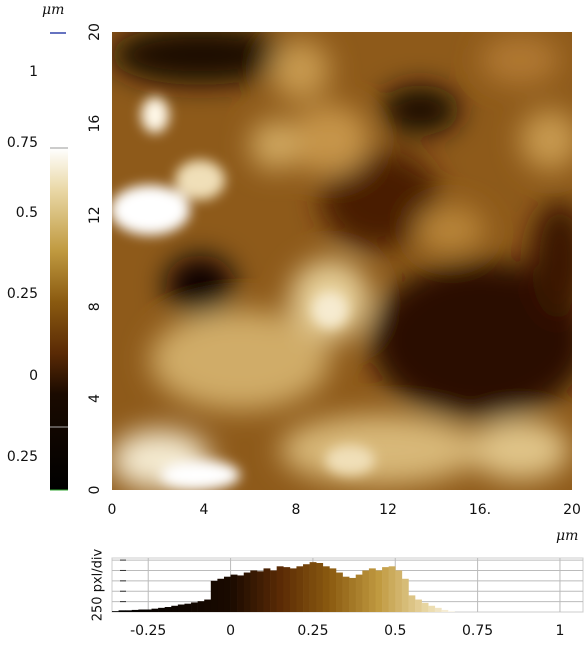 The width and height of the screenshot is (585, 650). What do you see at coordinates (95, 32) in the screenshot?
I see `image-y-label: 20` at bounding box center [95, 32].